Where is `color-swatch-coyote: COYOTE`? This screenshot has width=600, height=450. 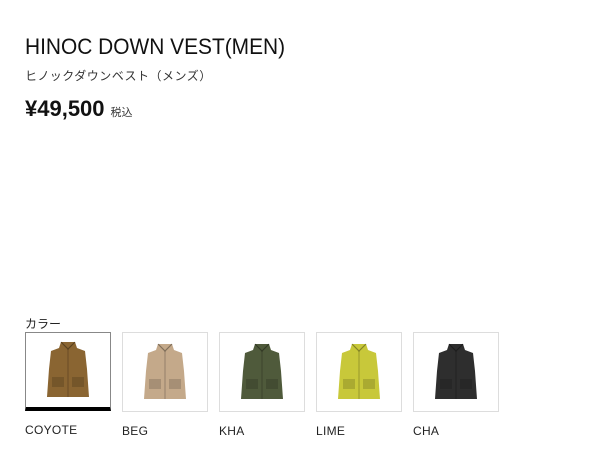 color-swatch-coyote: COYOTE is located at coordinates (68, 385).